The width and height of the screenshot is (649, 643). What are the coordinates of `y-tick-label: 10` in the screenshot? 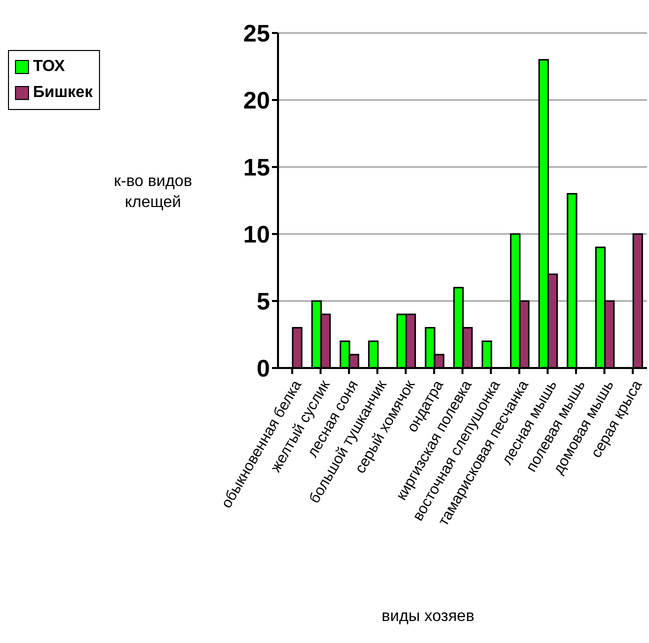 It's located at (256, 235).